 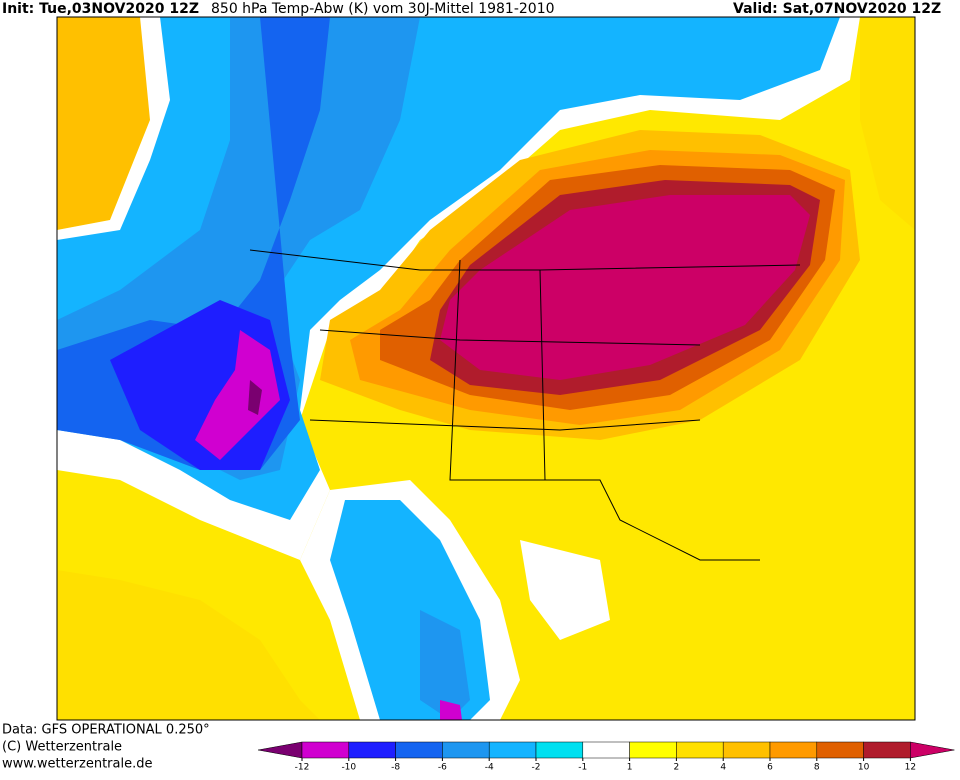 I want to click on colorbar-label: 6, so click(x=770, y=768).